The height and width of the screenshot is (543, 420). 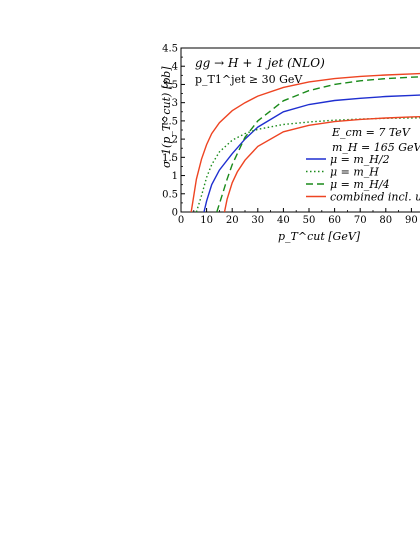 What do you see at coordinates (376, 147) in the screenshot?
I see `annotation-mh: m_H = 165 GeV` at bounding box center [376, 147].